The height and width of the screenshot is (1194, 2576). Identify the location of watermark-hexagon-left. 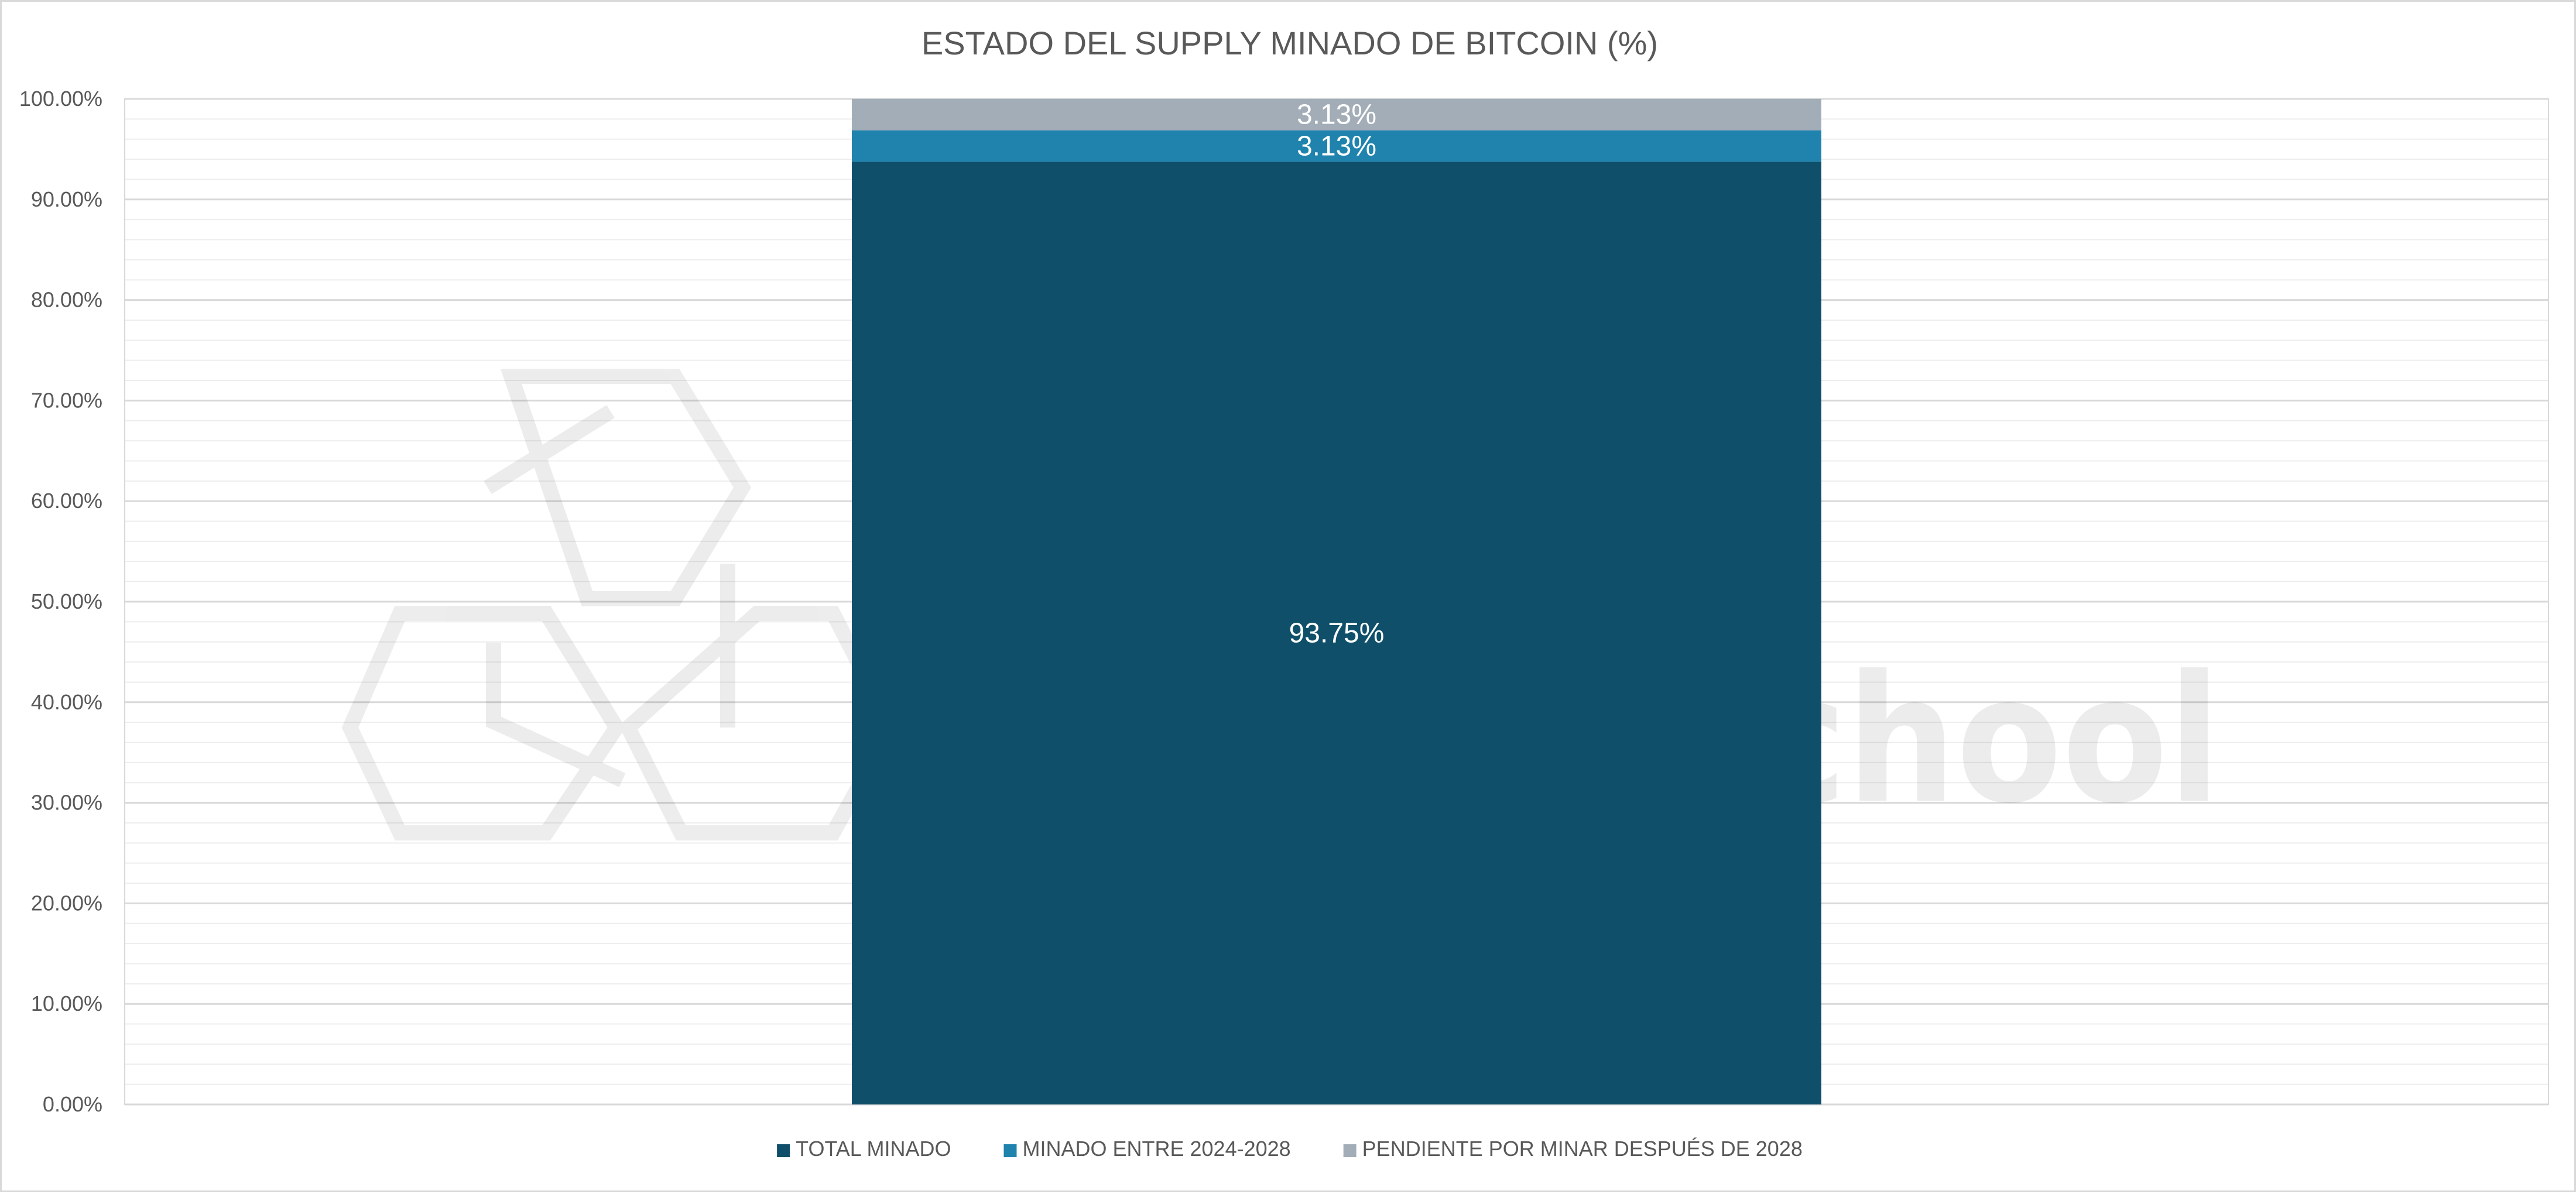
(483, 723).